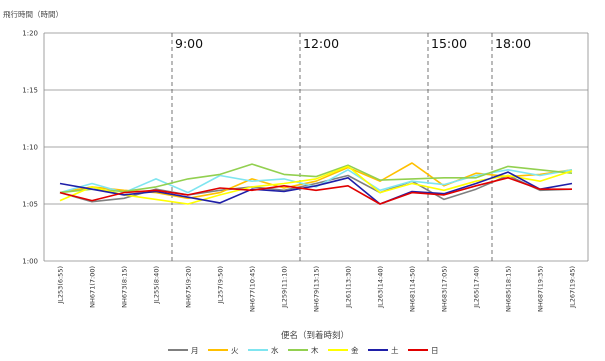  I want to click on y-tick-label: 1:10, so click(30, 148).